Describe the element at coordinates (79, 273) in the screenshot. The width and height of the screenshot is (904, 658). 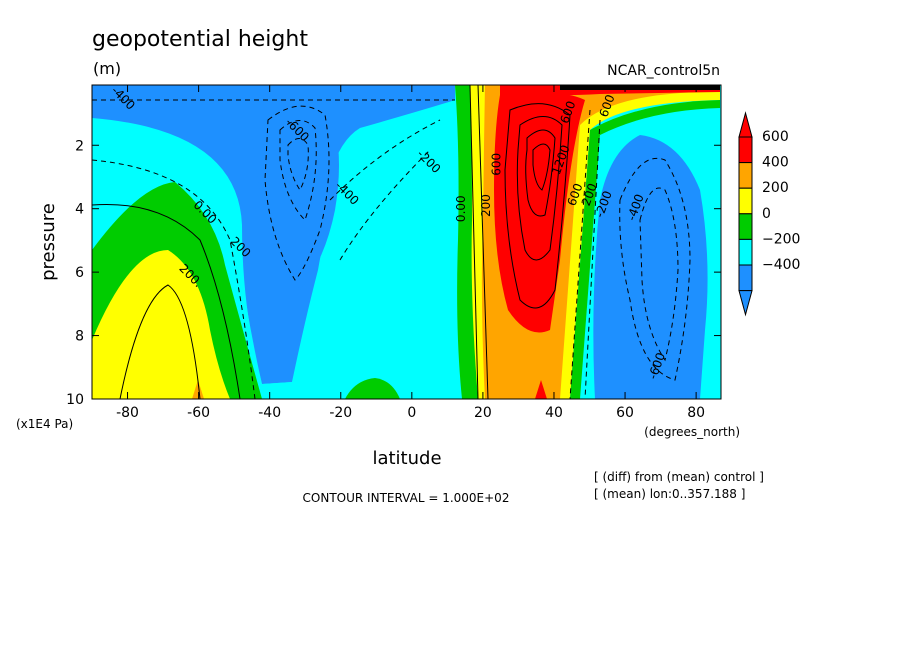
I see `y-tick-label: 6` at that location.